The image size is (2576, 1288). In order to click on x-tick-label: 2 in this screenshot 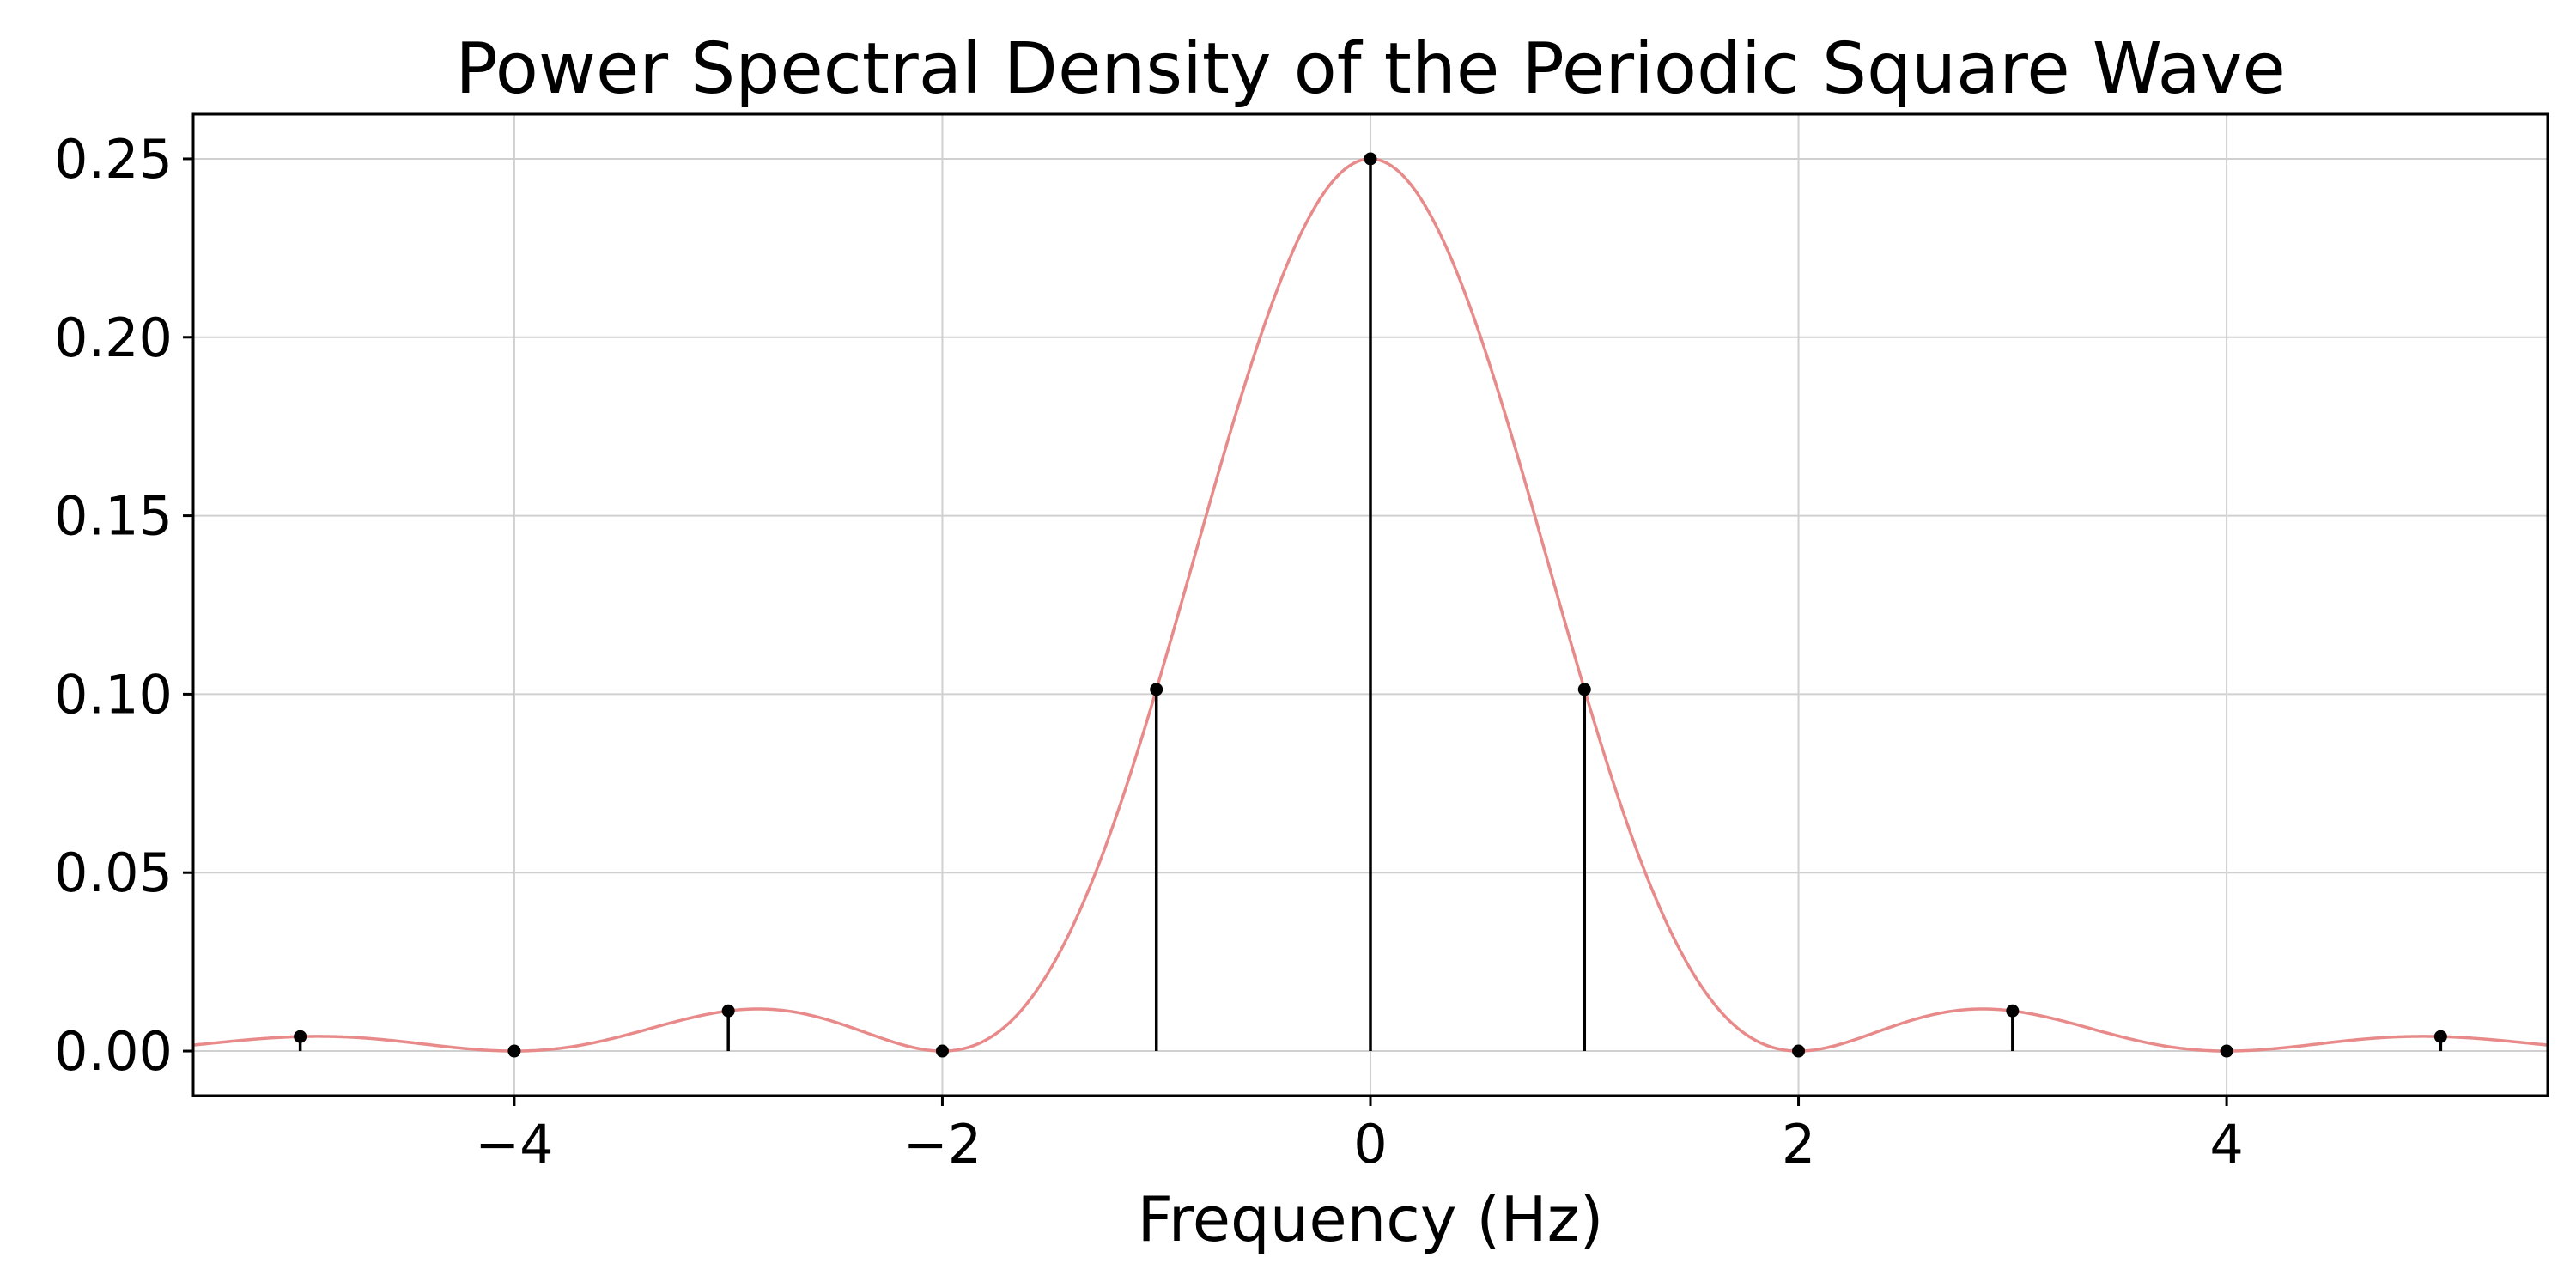, I will do `click(1799, 1144)`.